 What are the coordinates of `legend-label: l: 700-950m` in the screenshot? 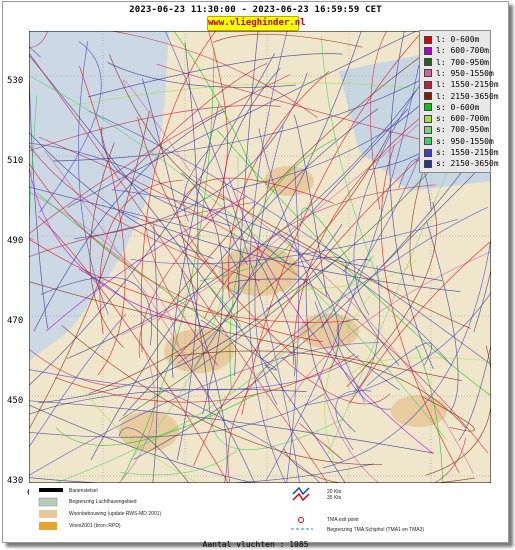 It's located at (462, 62).